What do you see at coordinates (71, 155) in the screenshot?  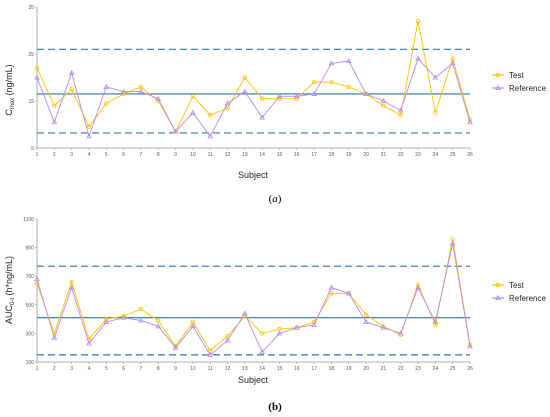 I see `cmax-x-tick-label: 3` at bounding box center [71, 155].